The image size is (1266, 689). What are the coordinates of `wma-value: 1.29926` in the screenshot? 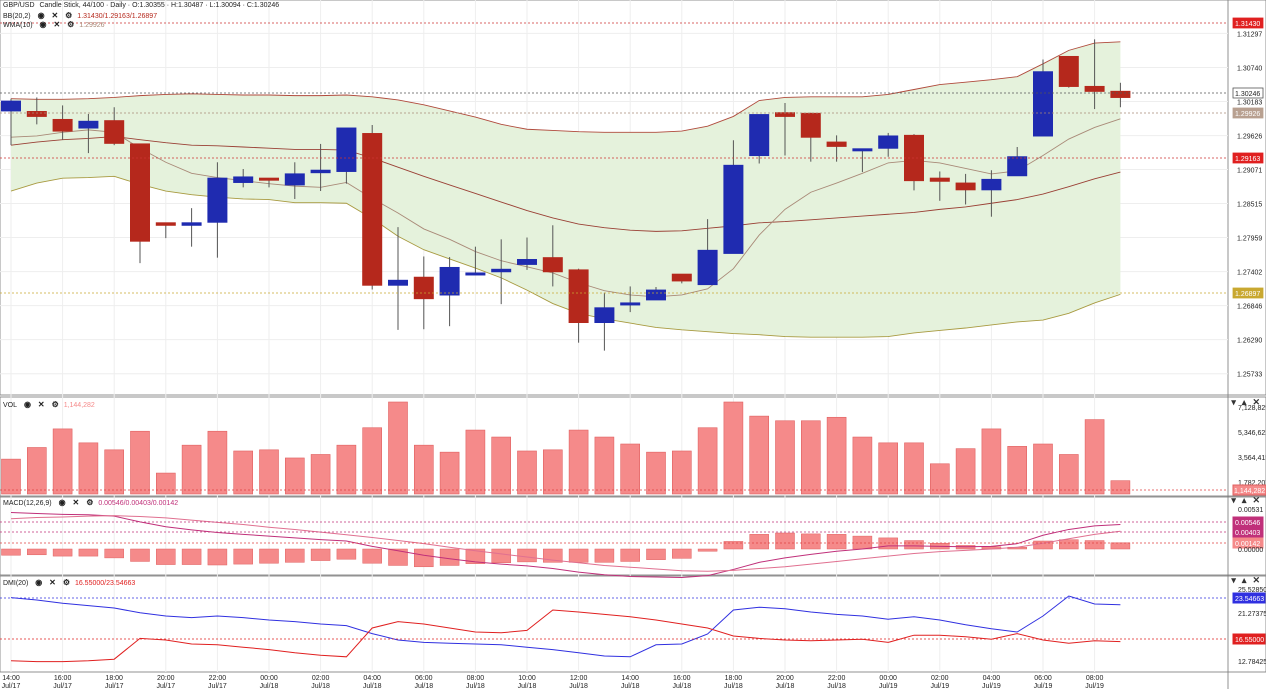 It's located at (92, 25).